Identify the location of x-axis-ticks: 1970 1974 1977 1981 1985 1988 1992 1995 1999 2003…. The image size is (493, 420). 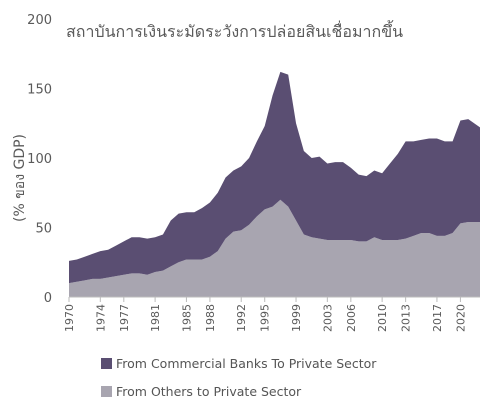
(265, 314).